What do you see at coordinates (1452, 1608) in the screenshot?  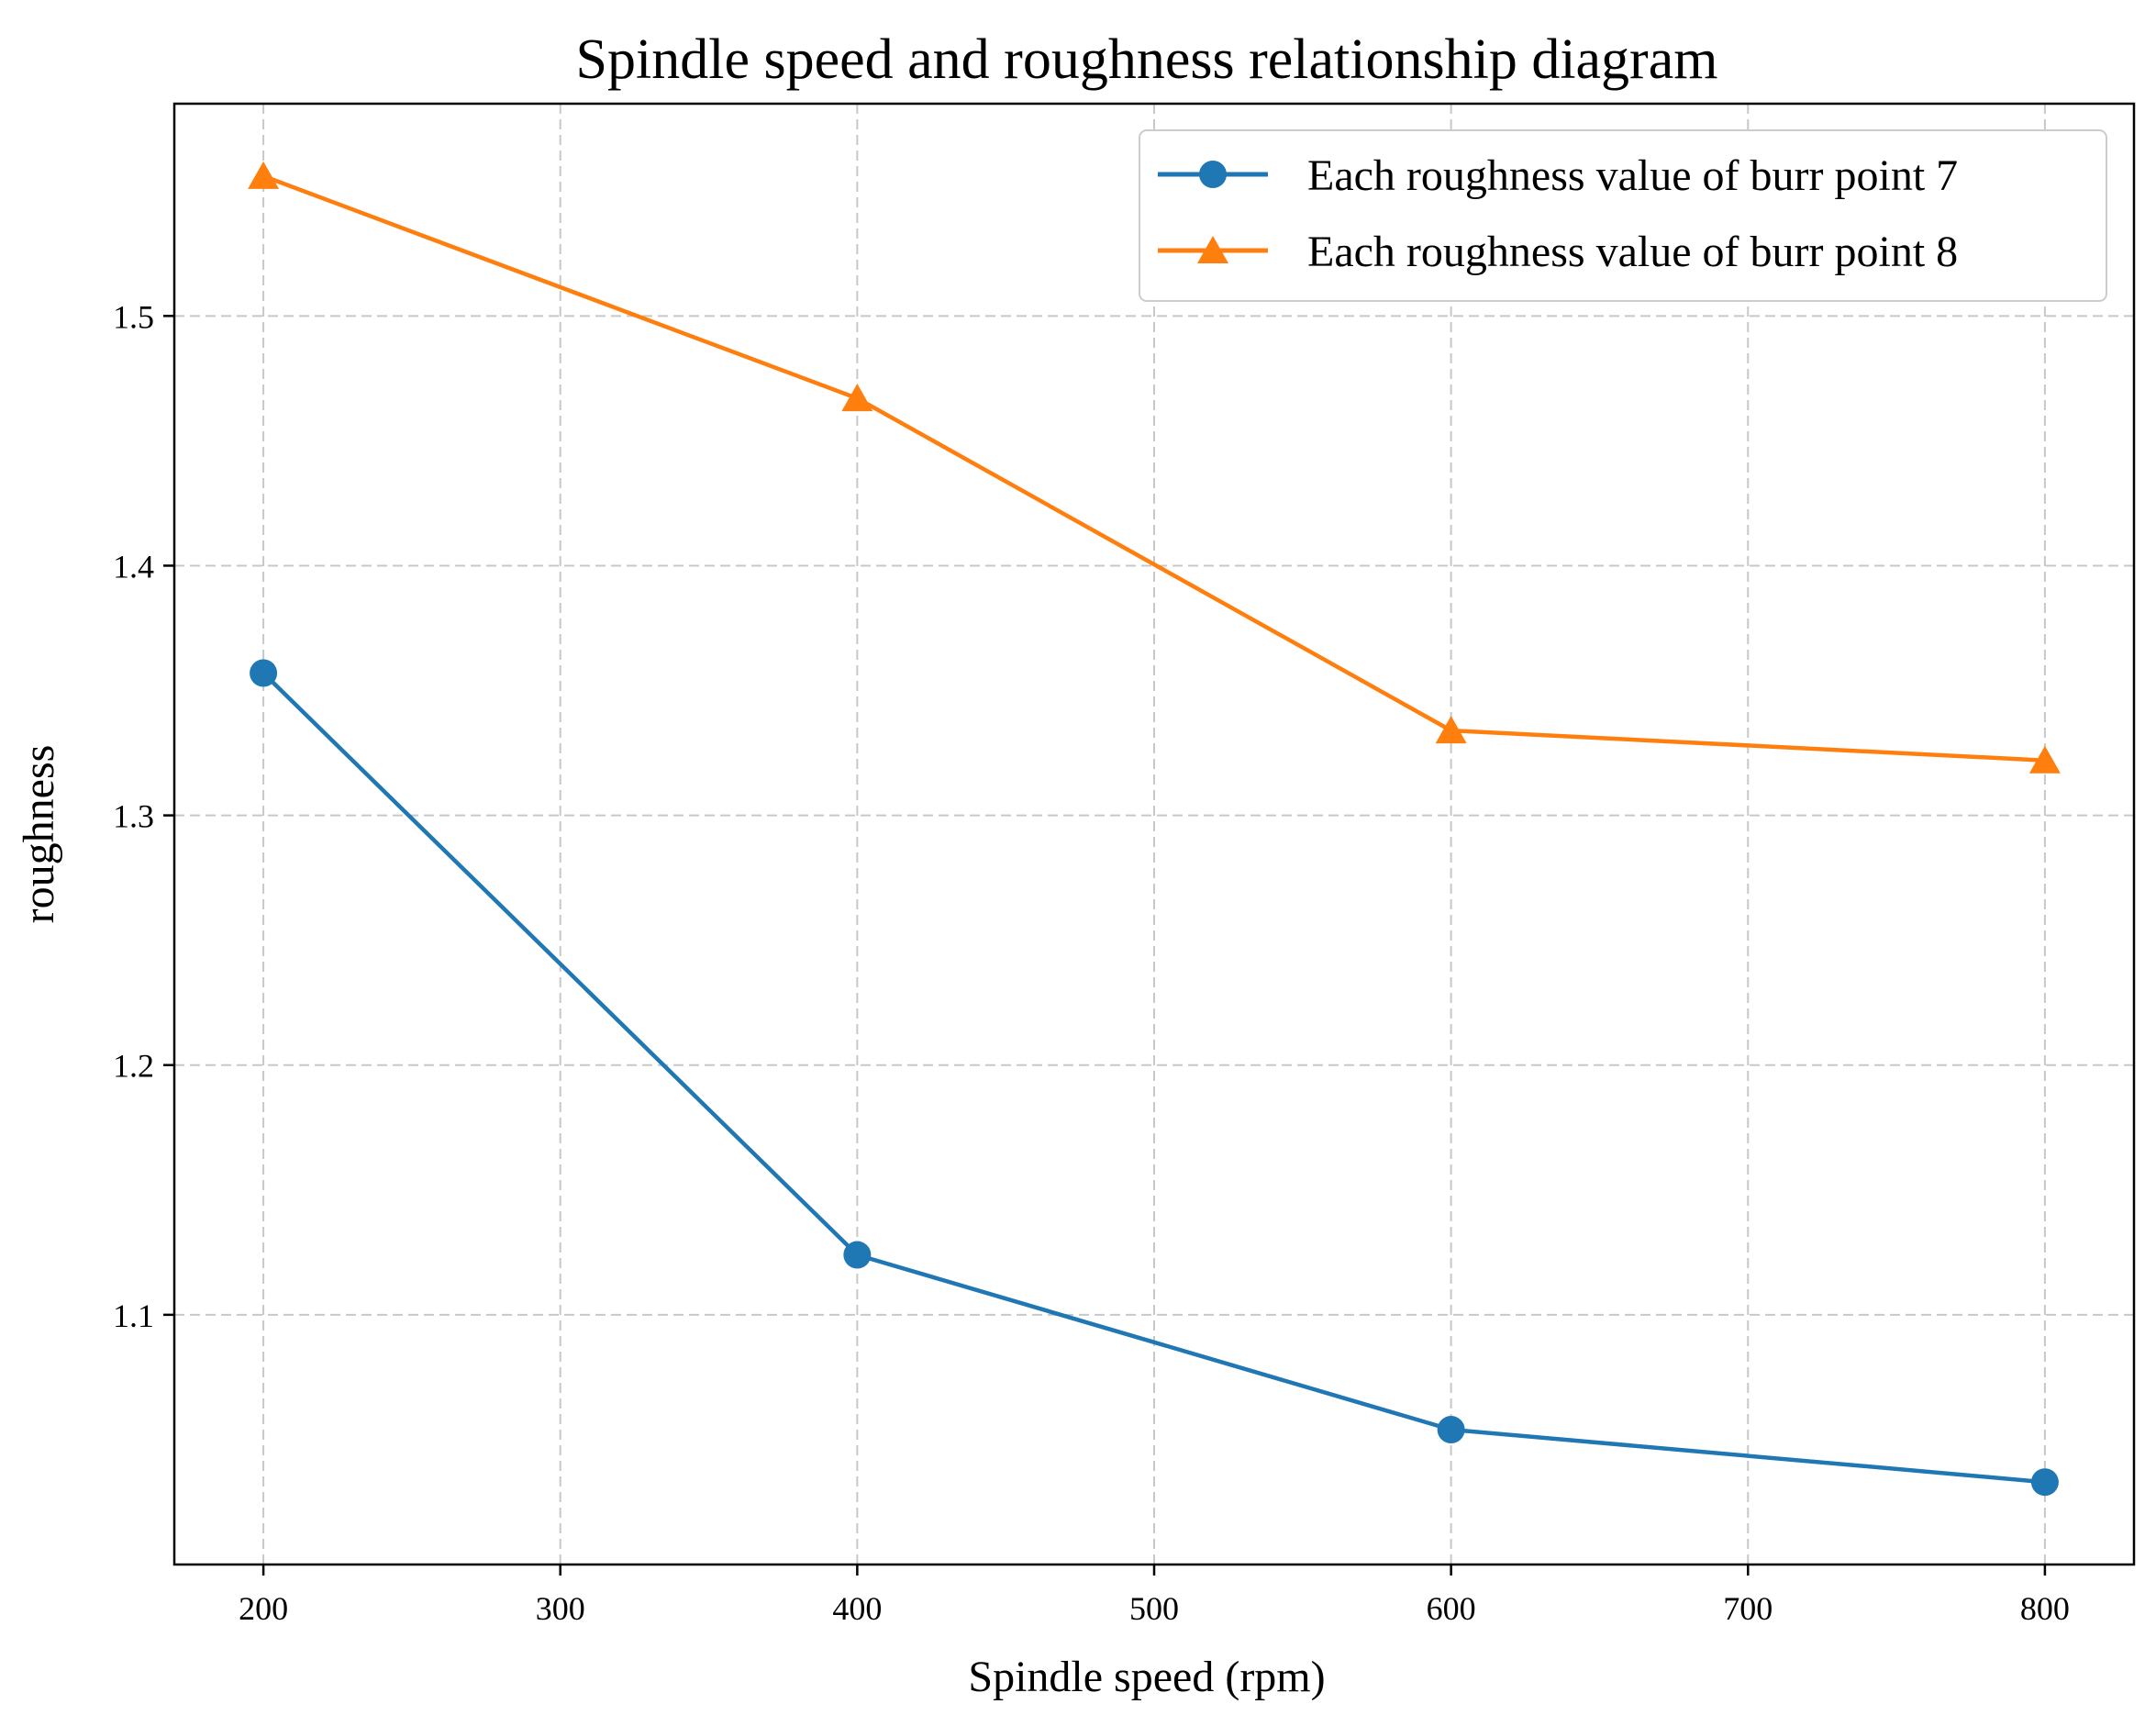 I see `x-tick-label: 600` at bounding box center [1452, 1608].